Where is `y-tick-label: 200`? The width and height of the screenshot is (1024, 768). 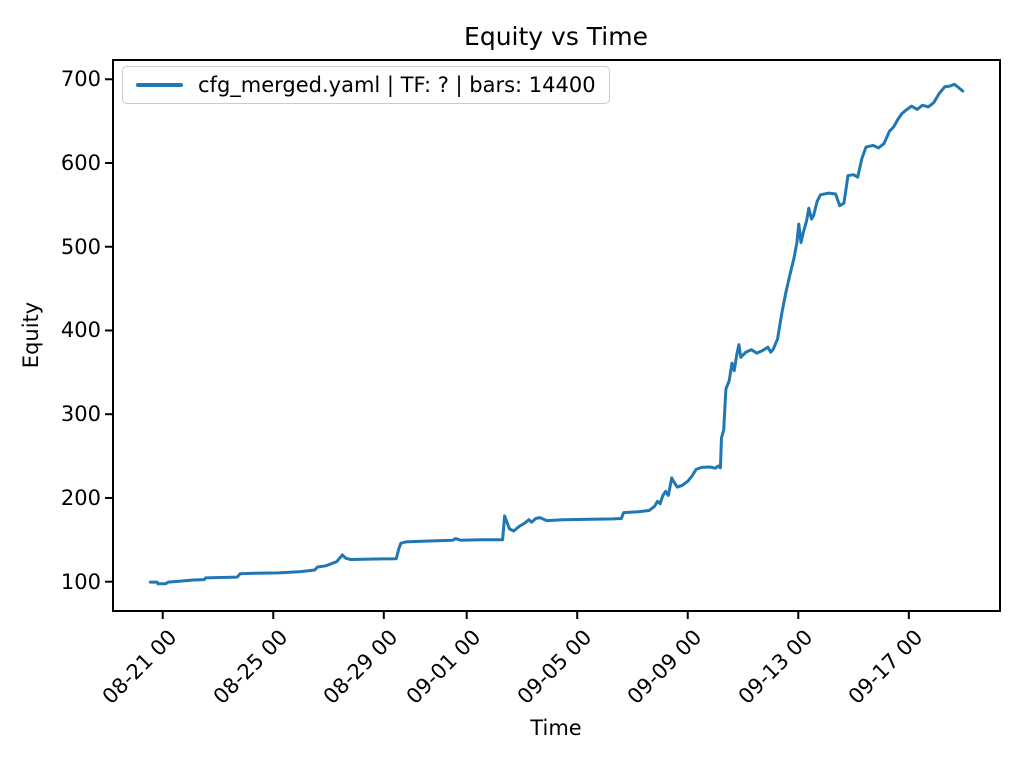
y-tick-label: 200 is located at coordinates (80, 497).